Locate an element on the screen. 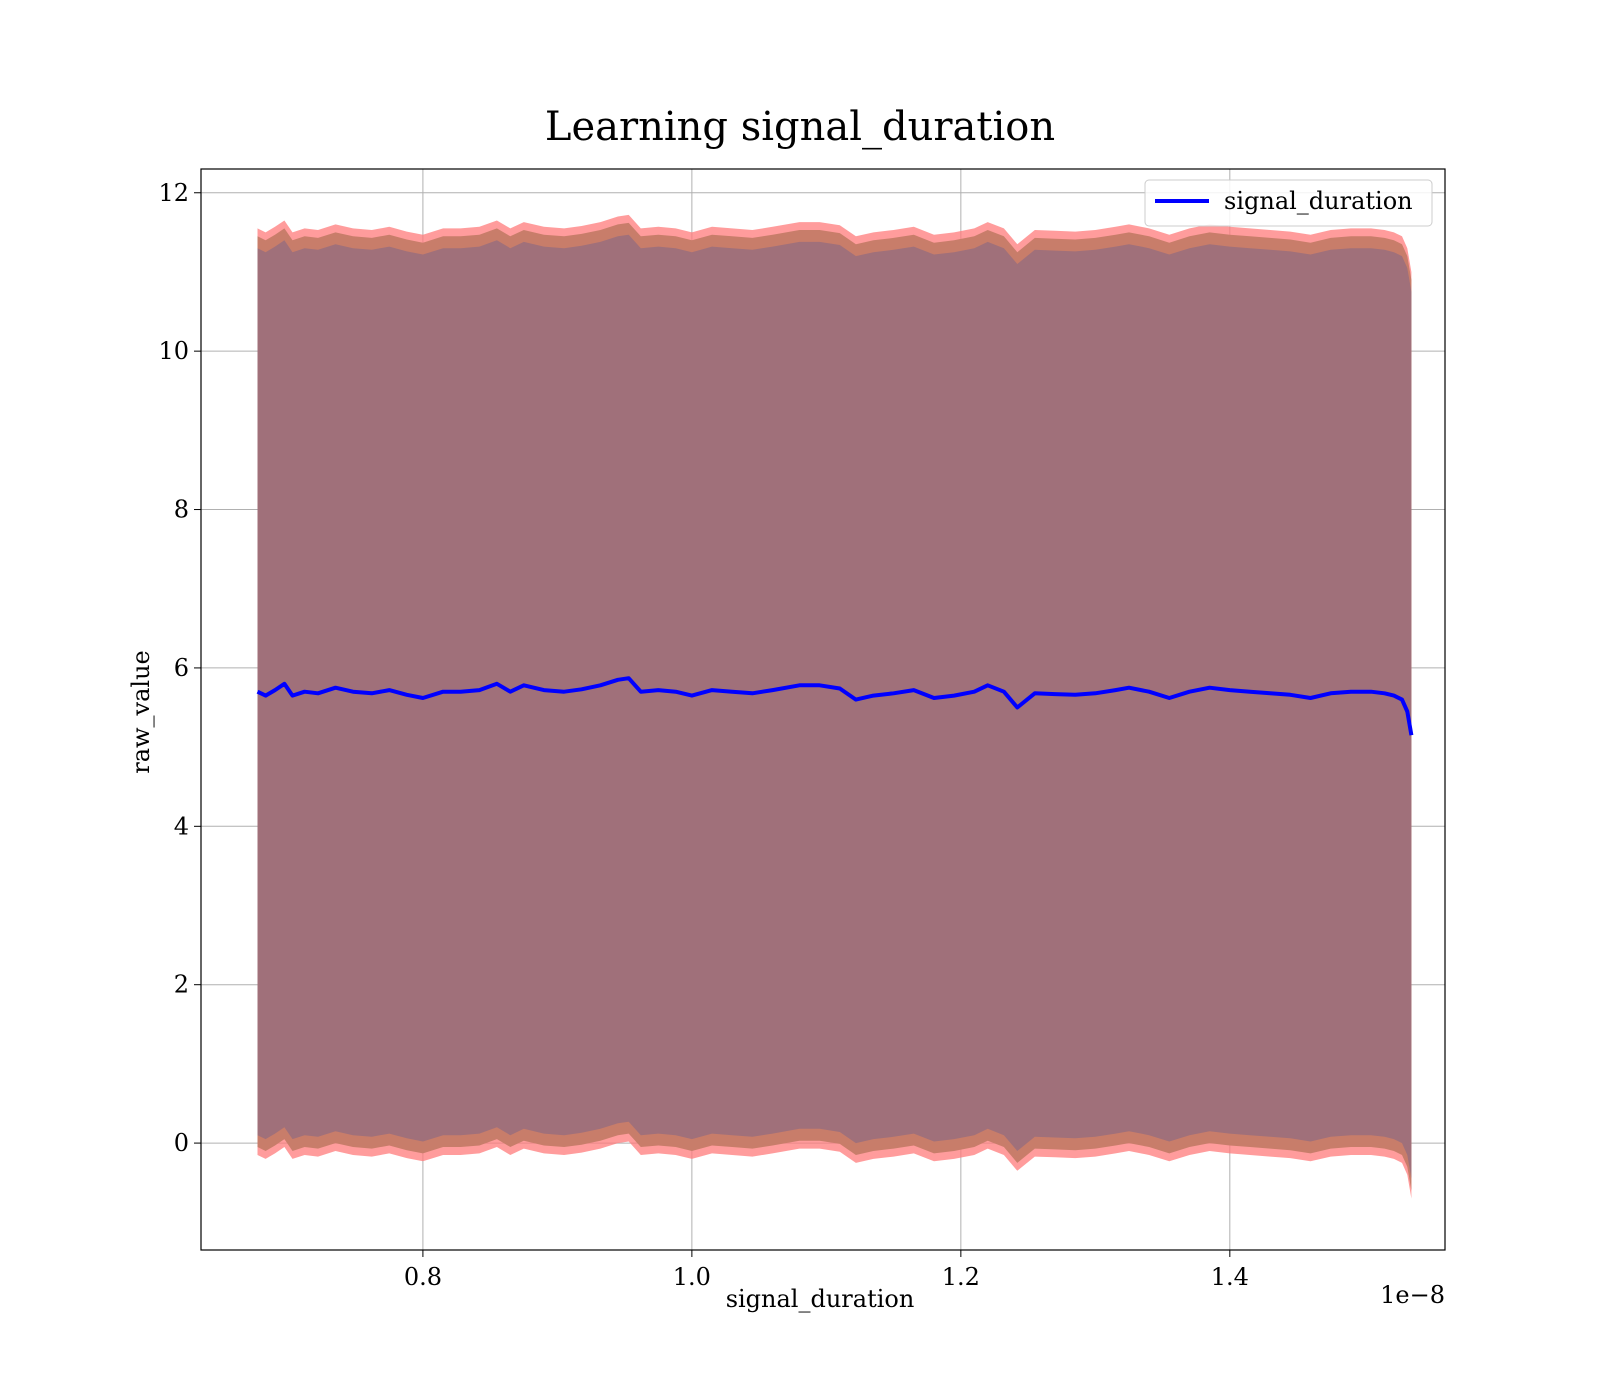  series-line-signal-duration is located at coordinates (835, 706).